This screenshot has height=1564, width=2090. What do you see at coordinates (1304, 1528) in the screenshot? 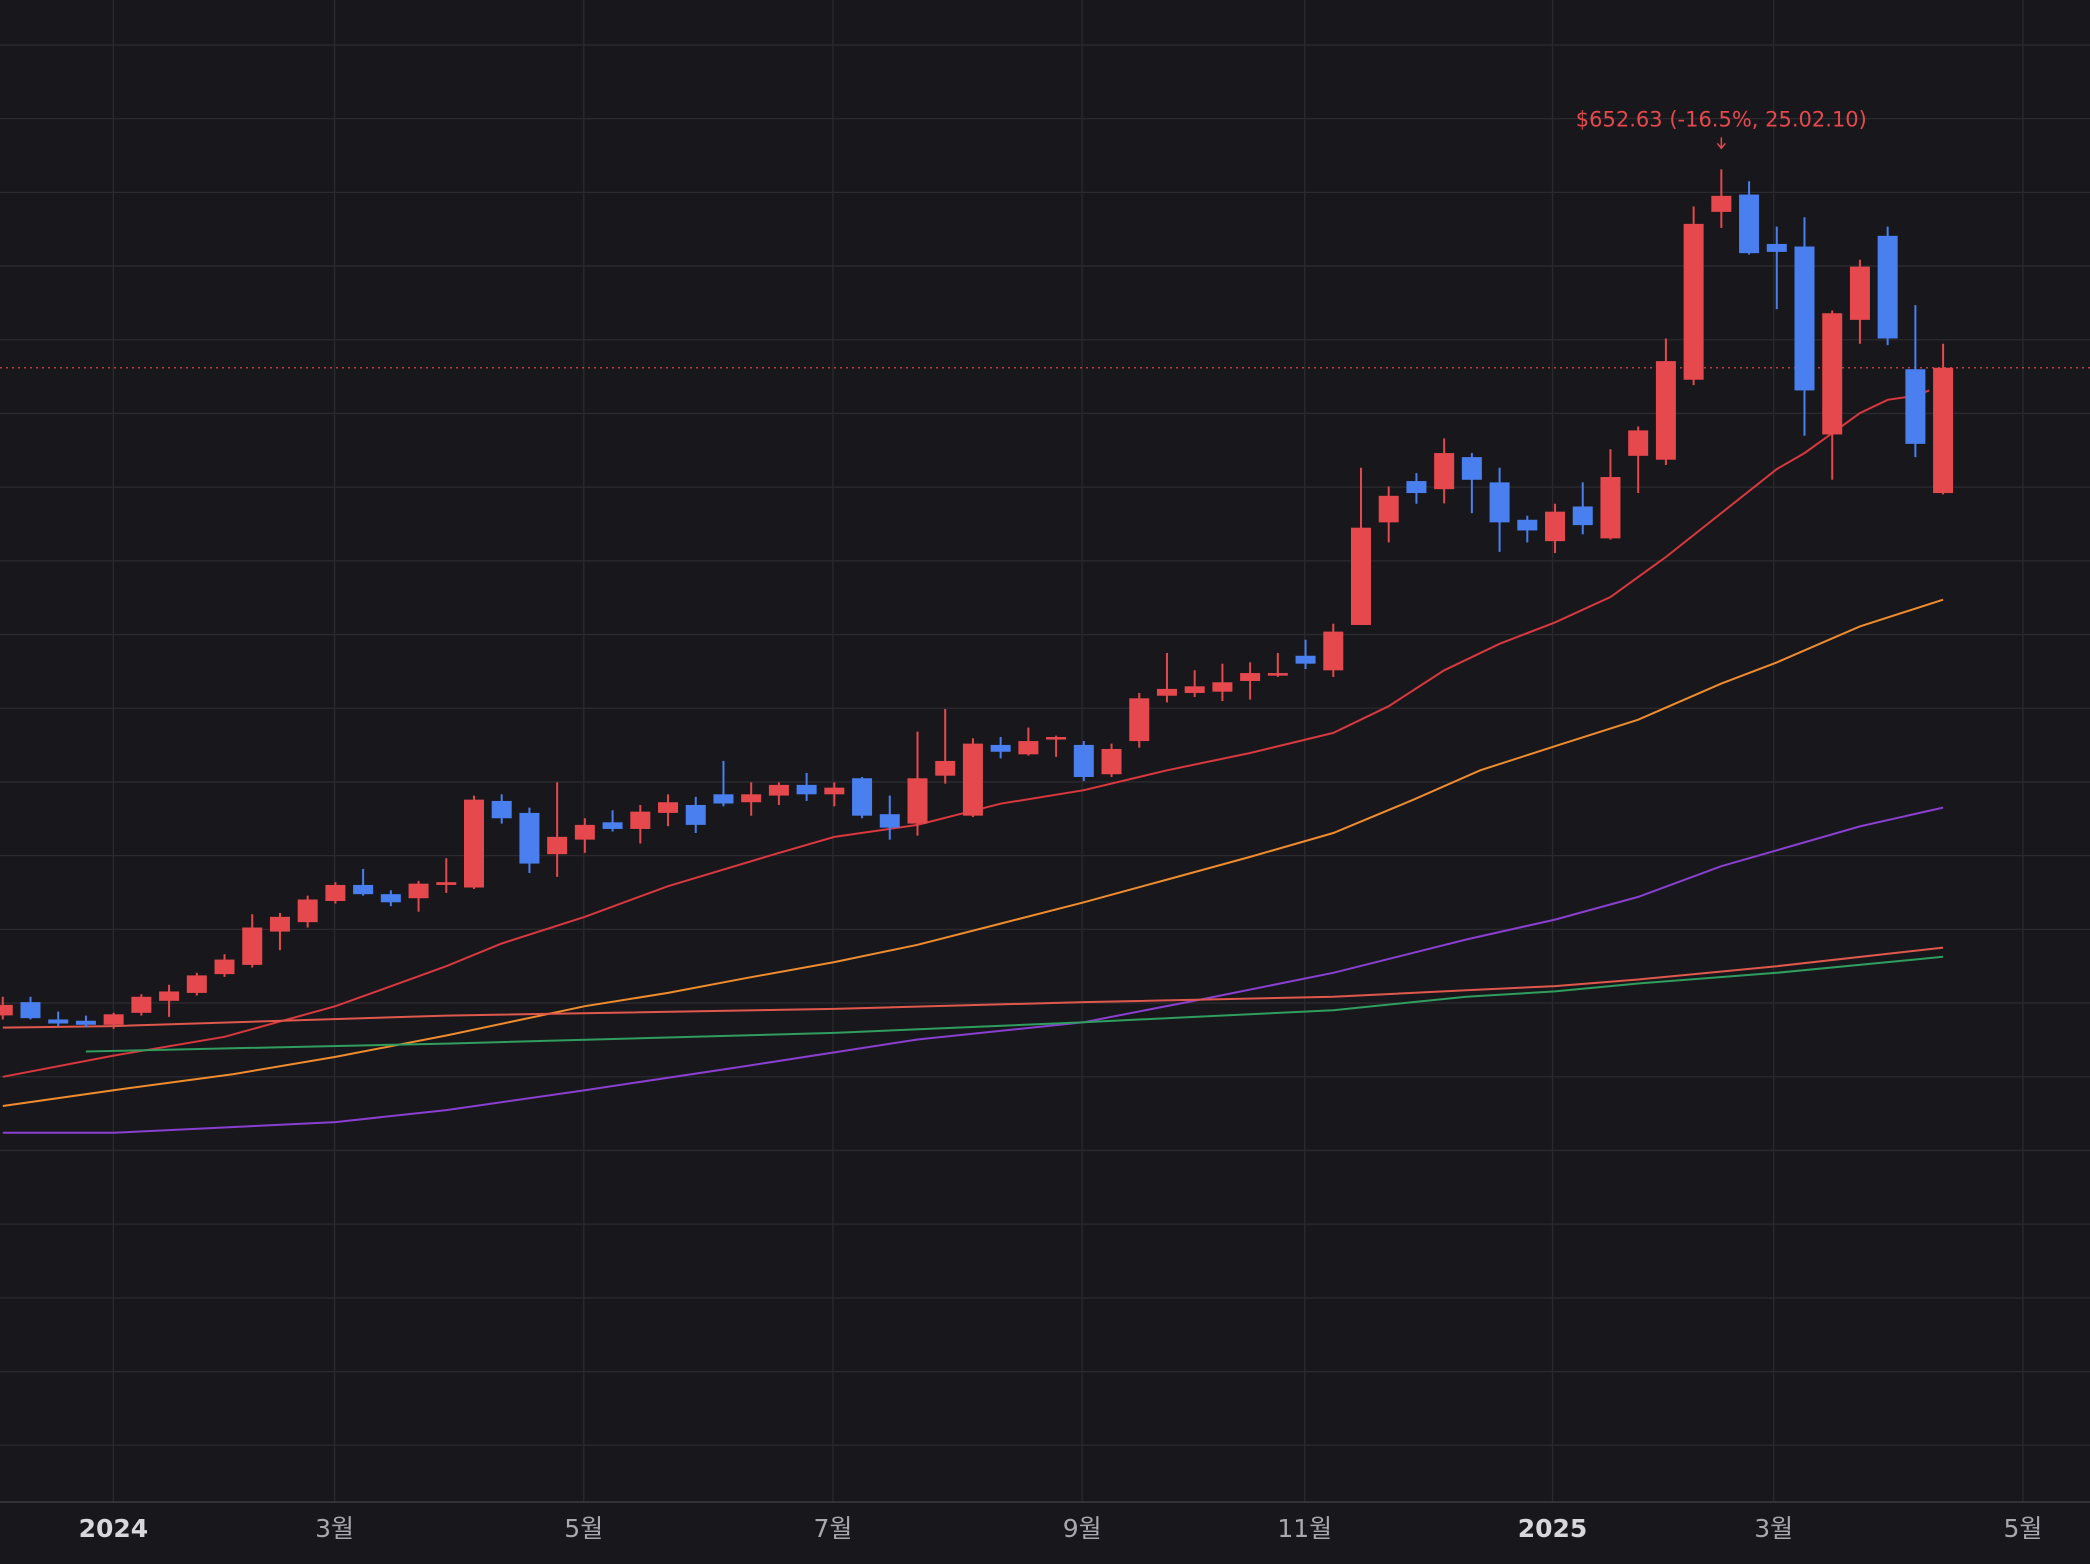
I see `x-tick-label: 11월` at bounding box center [1304, 1528].